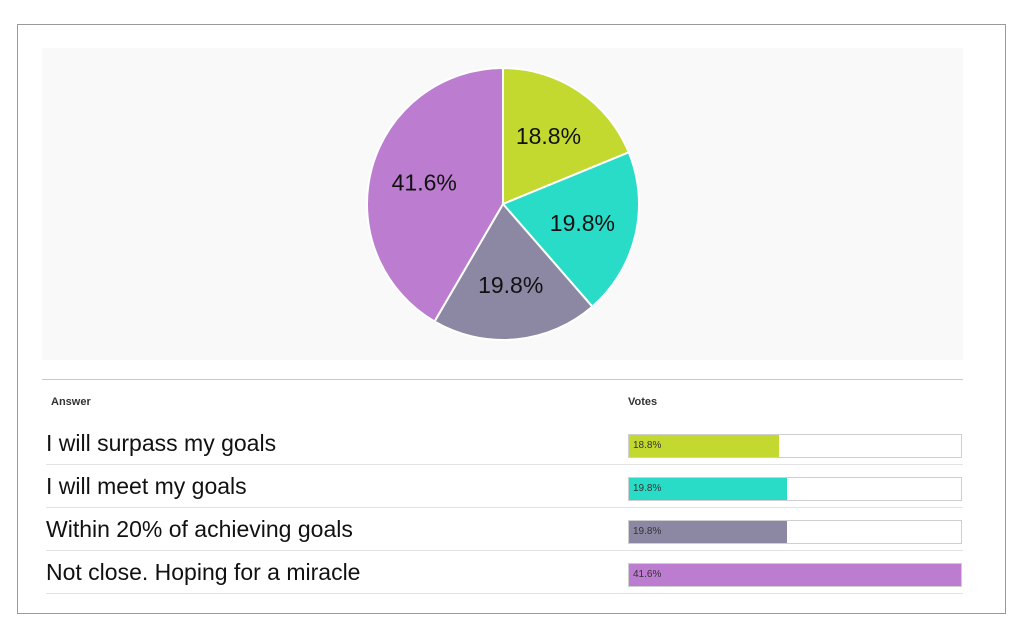 This screenshot has width=1024, height=640. What do you see at coordinates (647, 574) in the screenshot?
I see `vote-percentage: 41.6%` at bounding box center [647, 574].